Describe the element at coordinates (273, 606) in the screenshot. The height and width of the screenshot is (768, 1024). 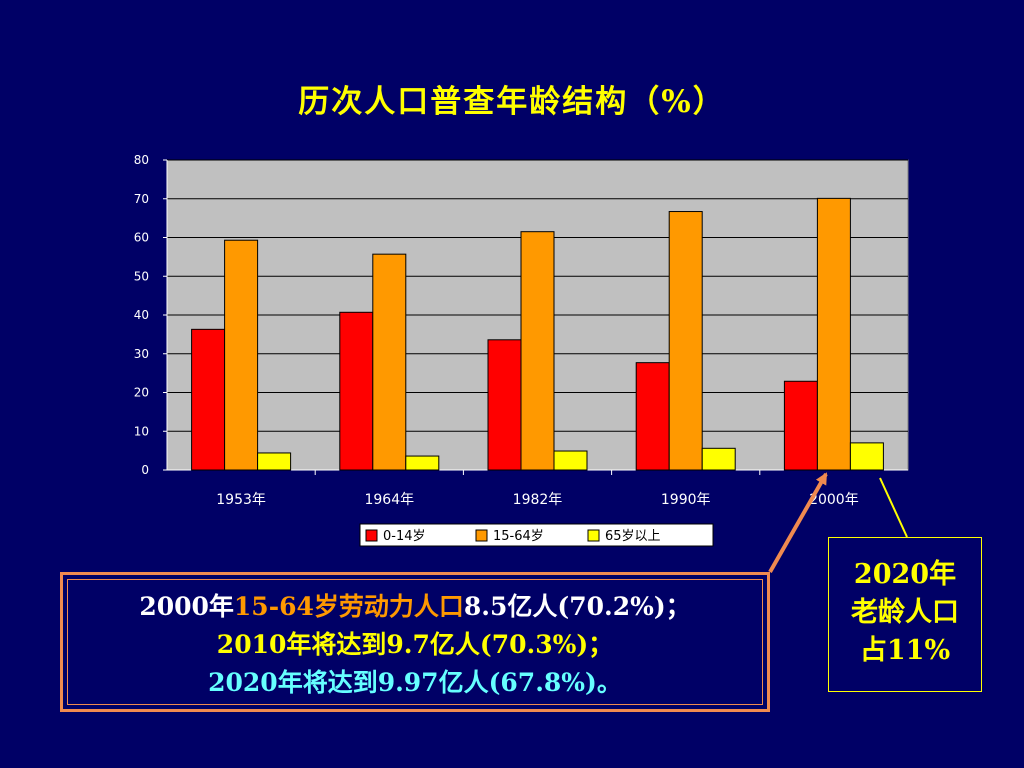
I see `note-line1-age-range: 15-64` at that location.